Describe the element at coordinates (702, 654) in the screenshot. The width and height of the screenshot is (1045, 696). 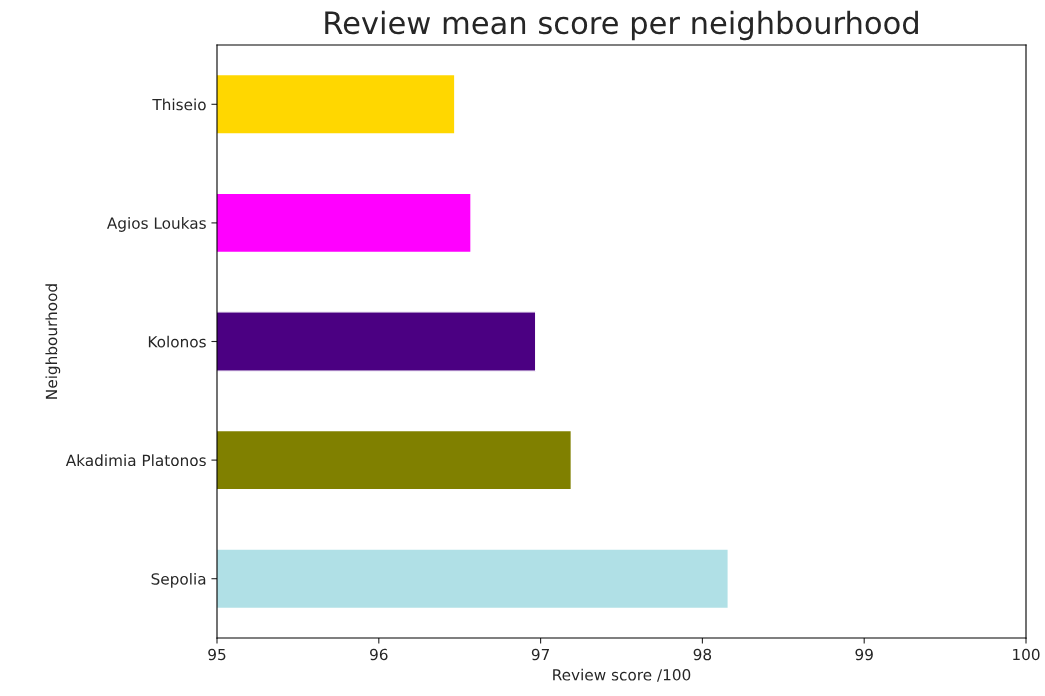
I see `x-tick-label: 98` at that location.